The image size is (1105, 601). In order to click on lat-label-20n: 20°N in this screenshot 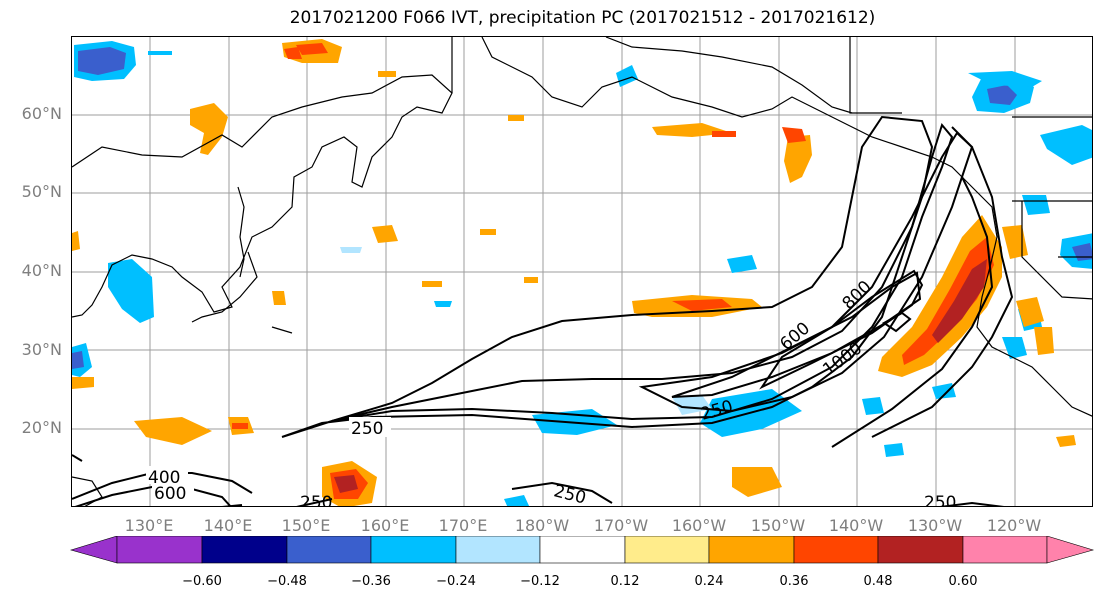, I will do `click(41, 427)`.